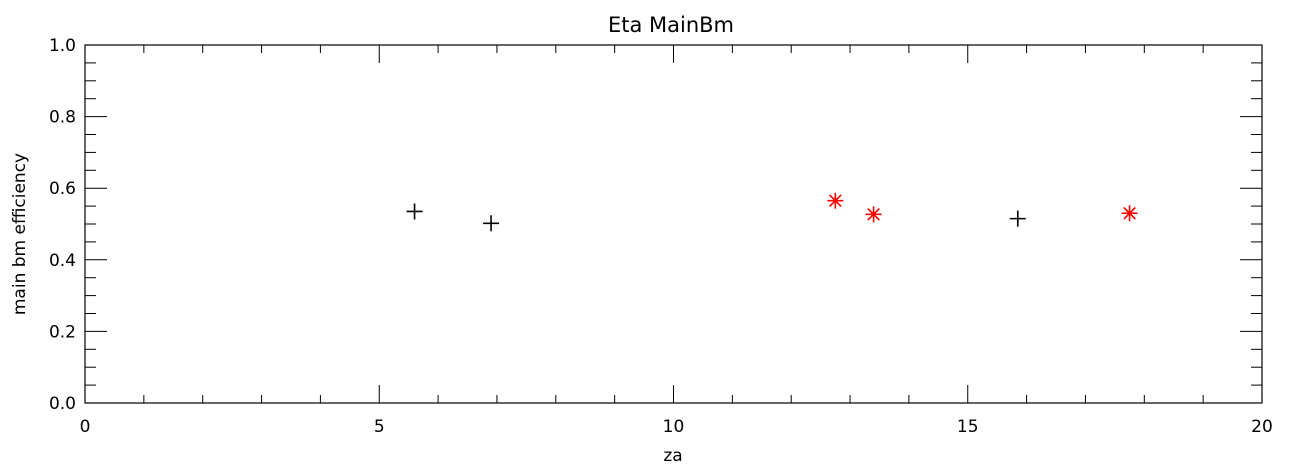  I want to click on chart-title: Eta MainBm, so click(671, 25).